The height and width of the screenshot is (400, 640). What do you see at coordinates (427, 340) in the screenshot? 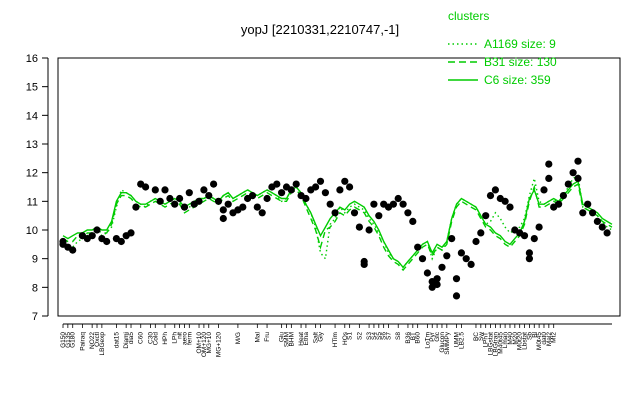
I see `x-tick-label: LoTm` at bounding box center [427, 340].